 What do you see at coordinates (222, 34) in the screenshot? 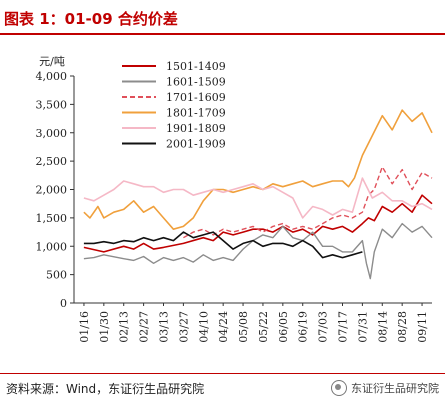
I see `title-rule` at bounding box center [222, 34].